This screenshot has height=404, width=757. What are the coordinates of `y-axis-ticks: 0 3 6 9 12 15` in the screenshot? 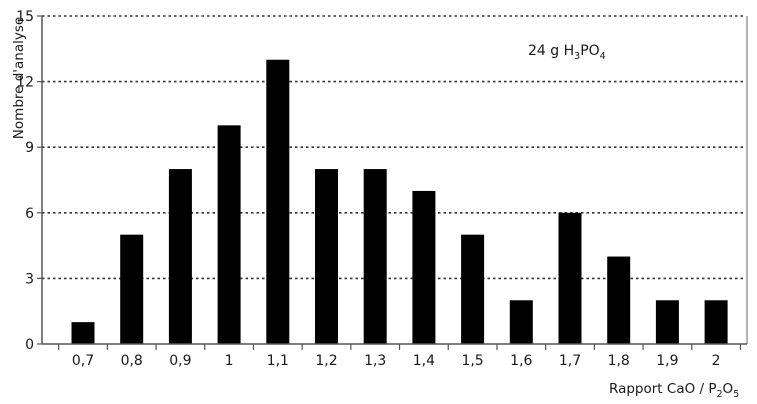 It's located at (29, 181).